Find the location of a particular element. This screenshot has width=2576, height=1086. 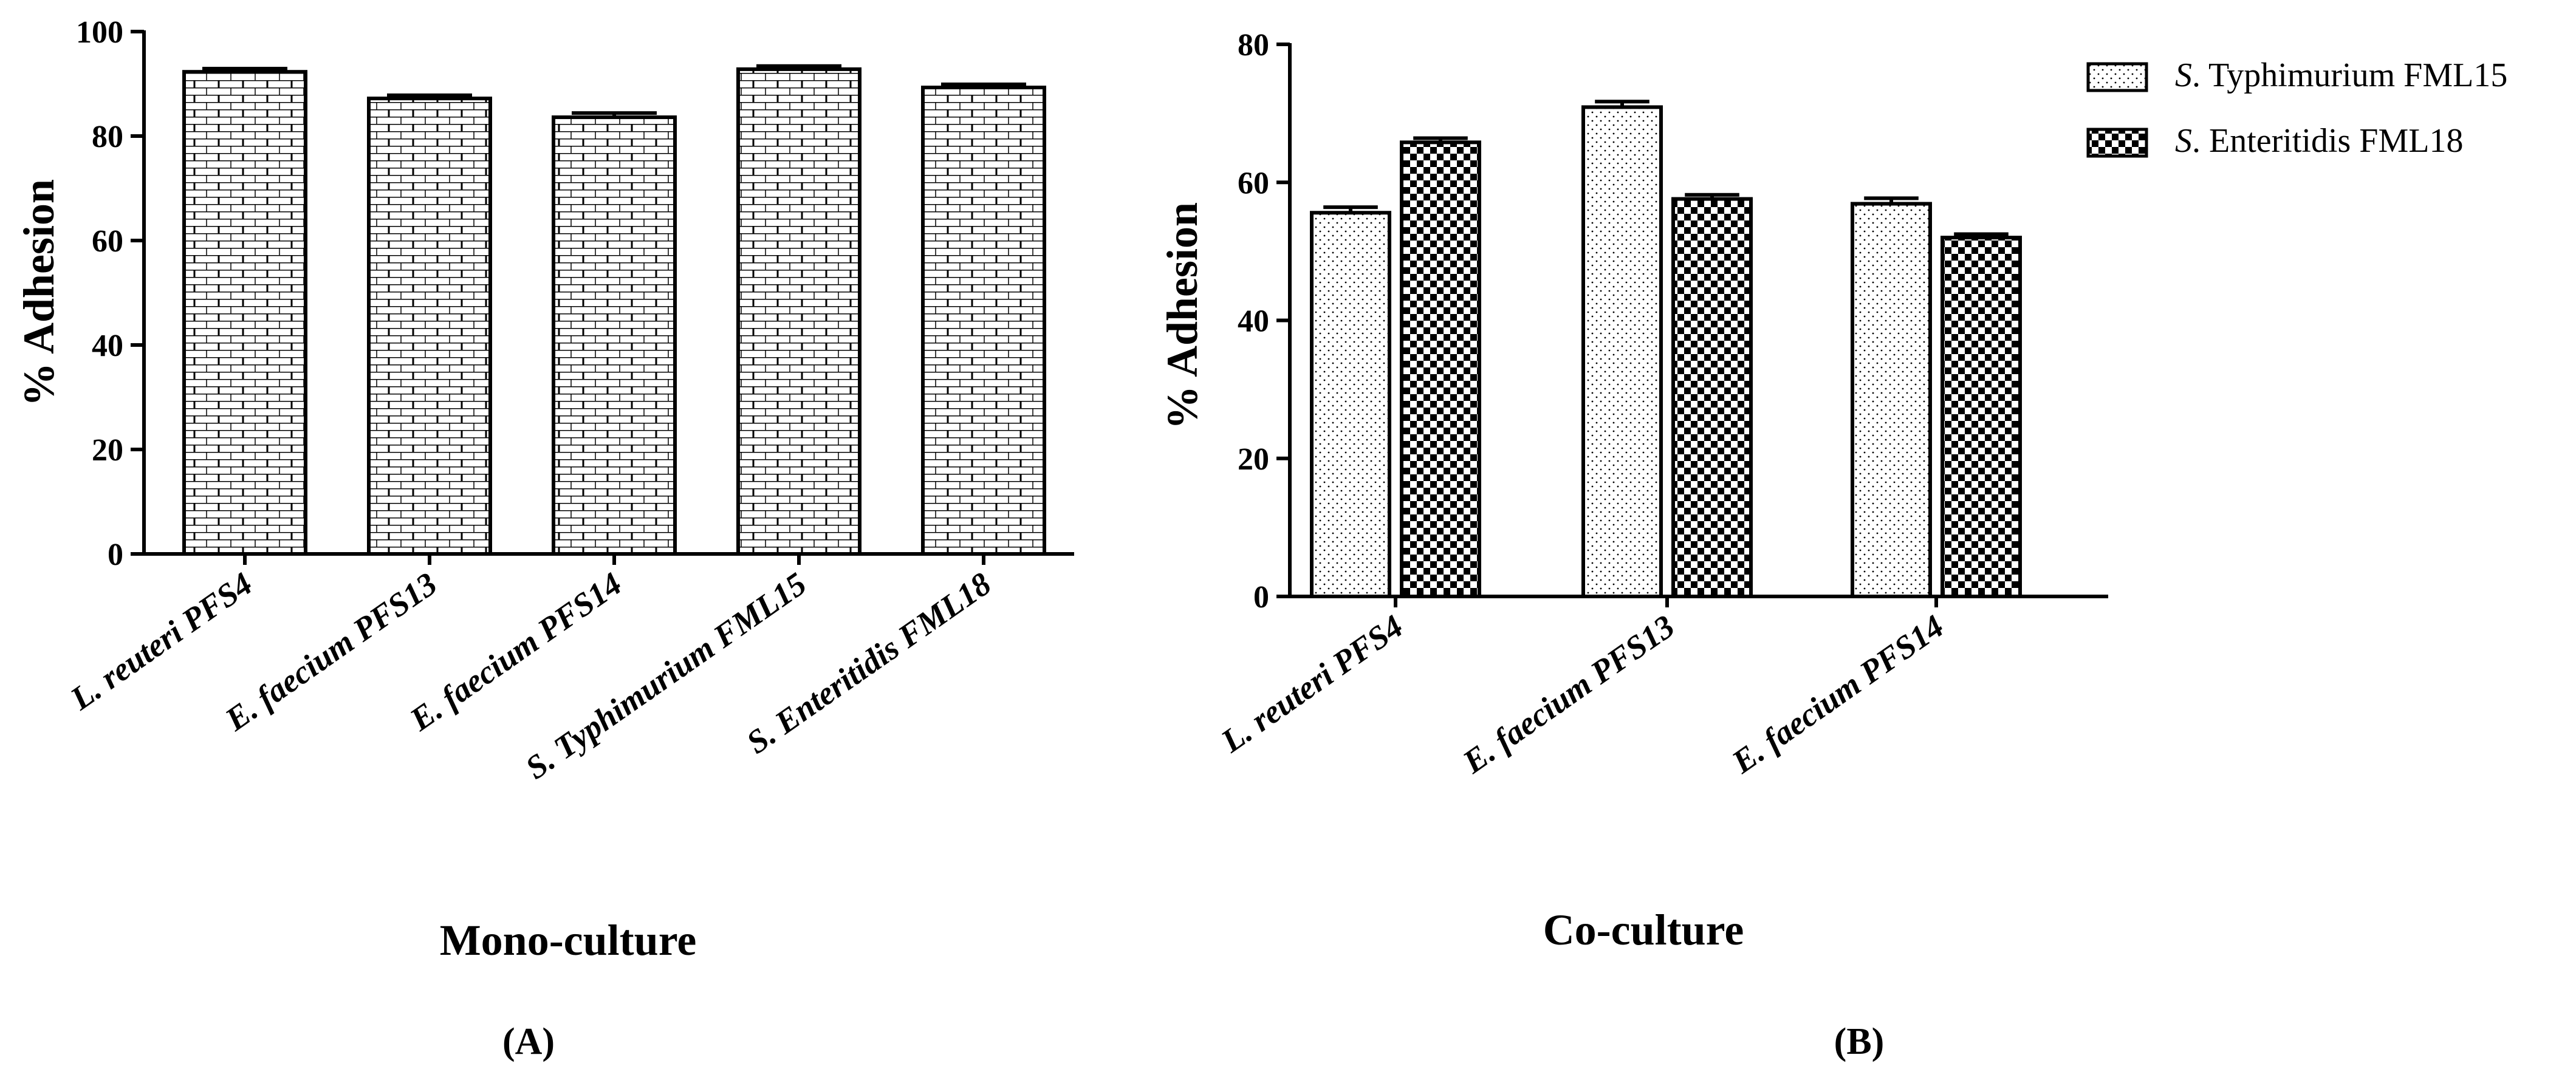

legend-swatch-typhimurium is located at coordinates (2117, 77).